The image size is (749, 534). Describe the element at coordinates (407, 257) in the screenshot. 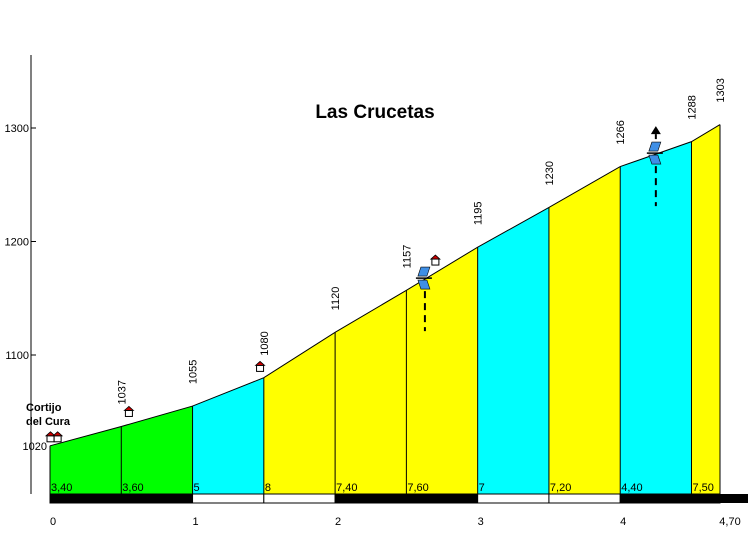

I see `elevation-label: 1157` at that location.